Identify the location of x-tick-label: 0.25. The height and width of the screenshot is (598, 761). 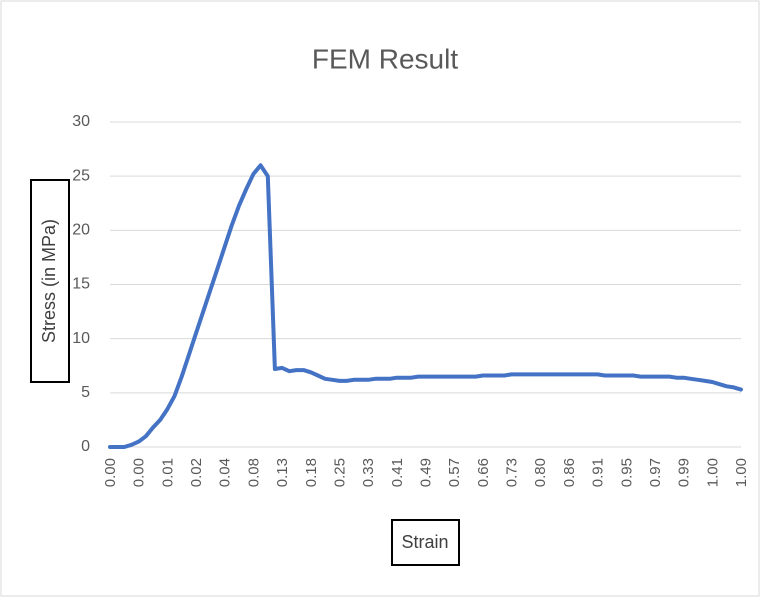
(339, 472).